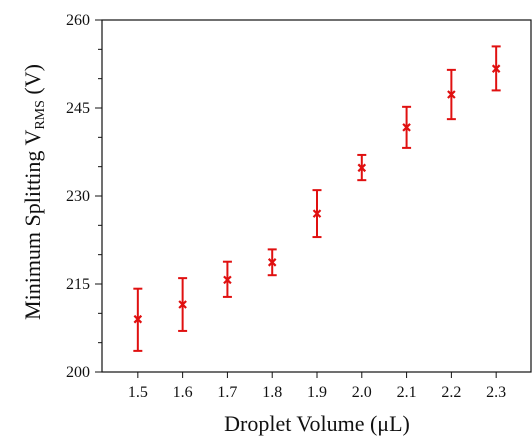 The height and width of the screenshot is (439, 532). Describe the element at coordinates (138, 392) in the screenshot. I see `x-tick-label: 1.5` at that location.